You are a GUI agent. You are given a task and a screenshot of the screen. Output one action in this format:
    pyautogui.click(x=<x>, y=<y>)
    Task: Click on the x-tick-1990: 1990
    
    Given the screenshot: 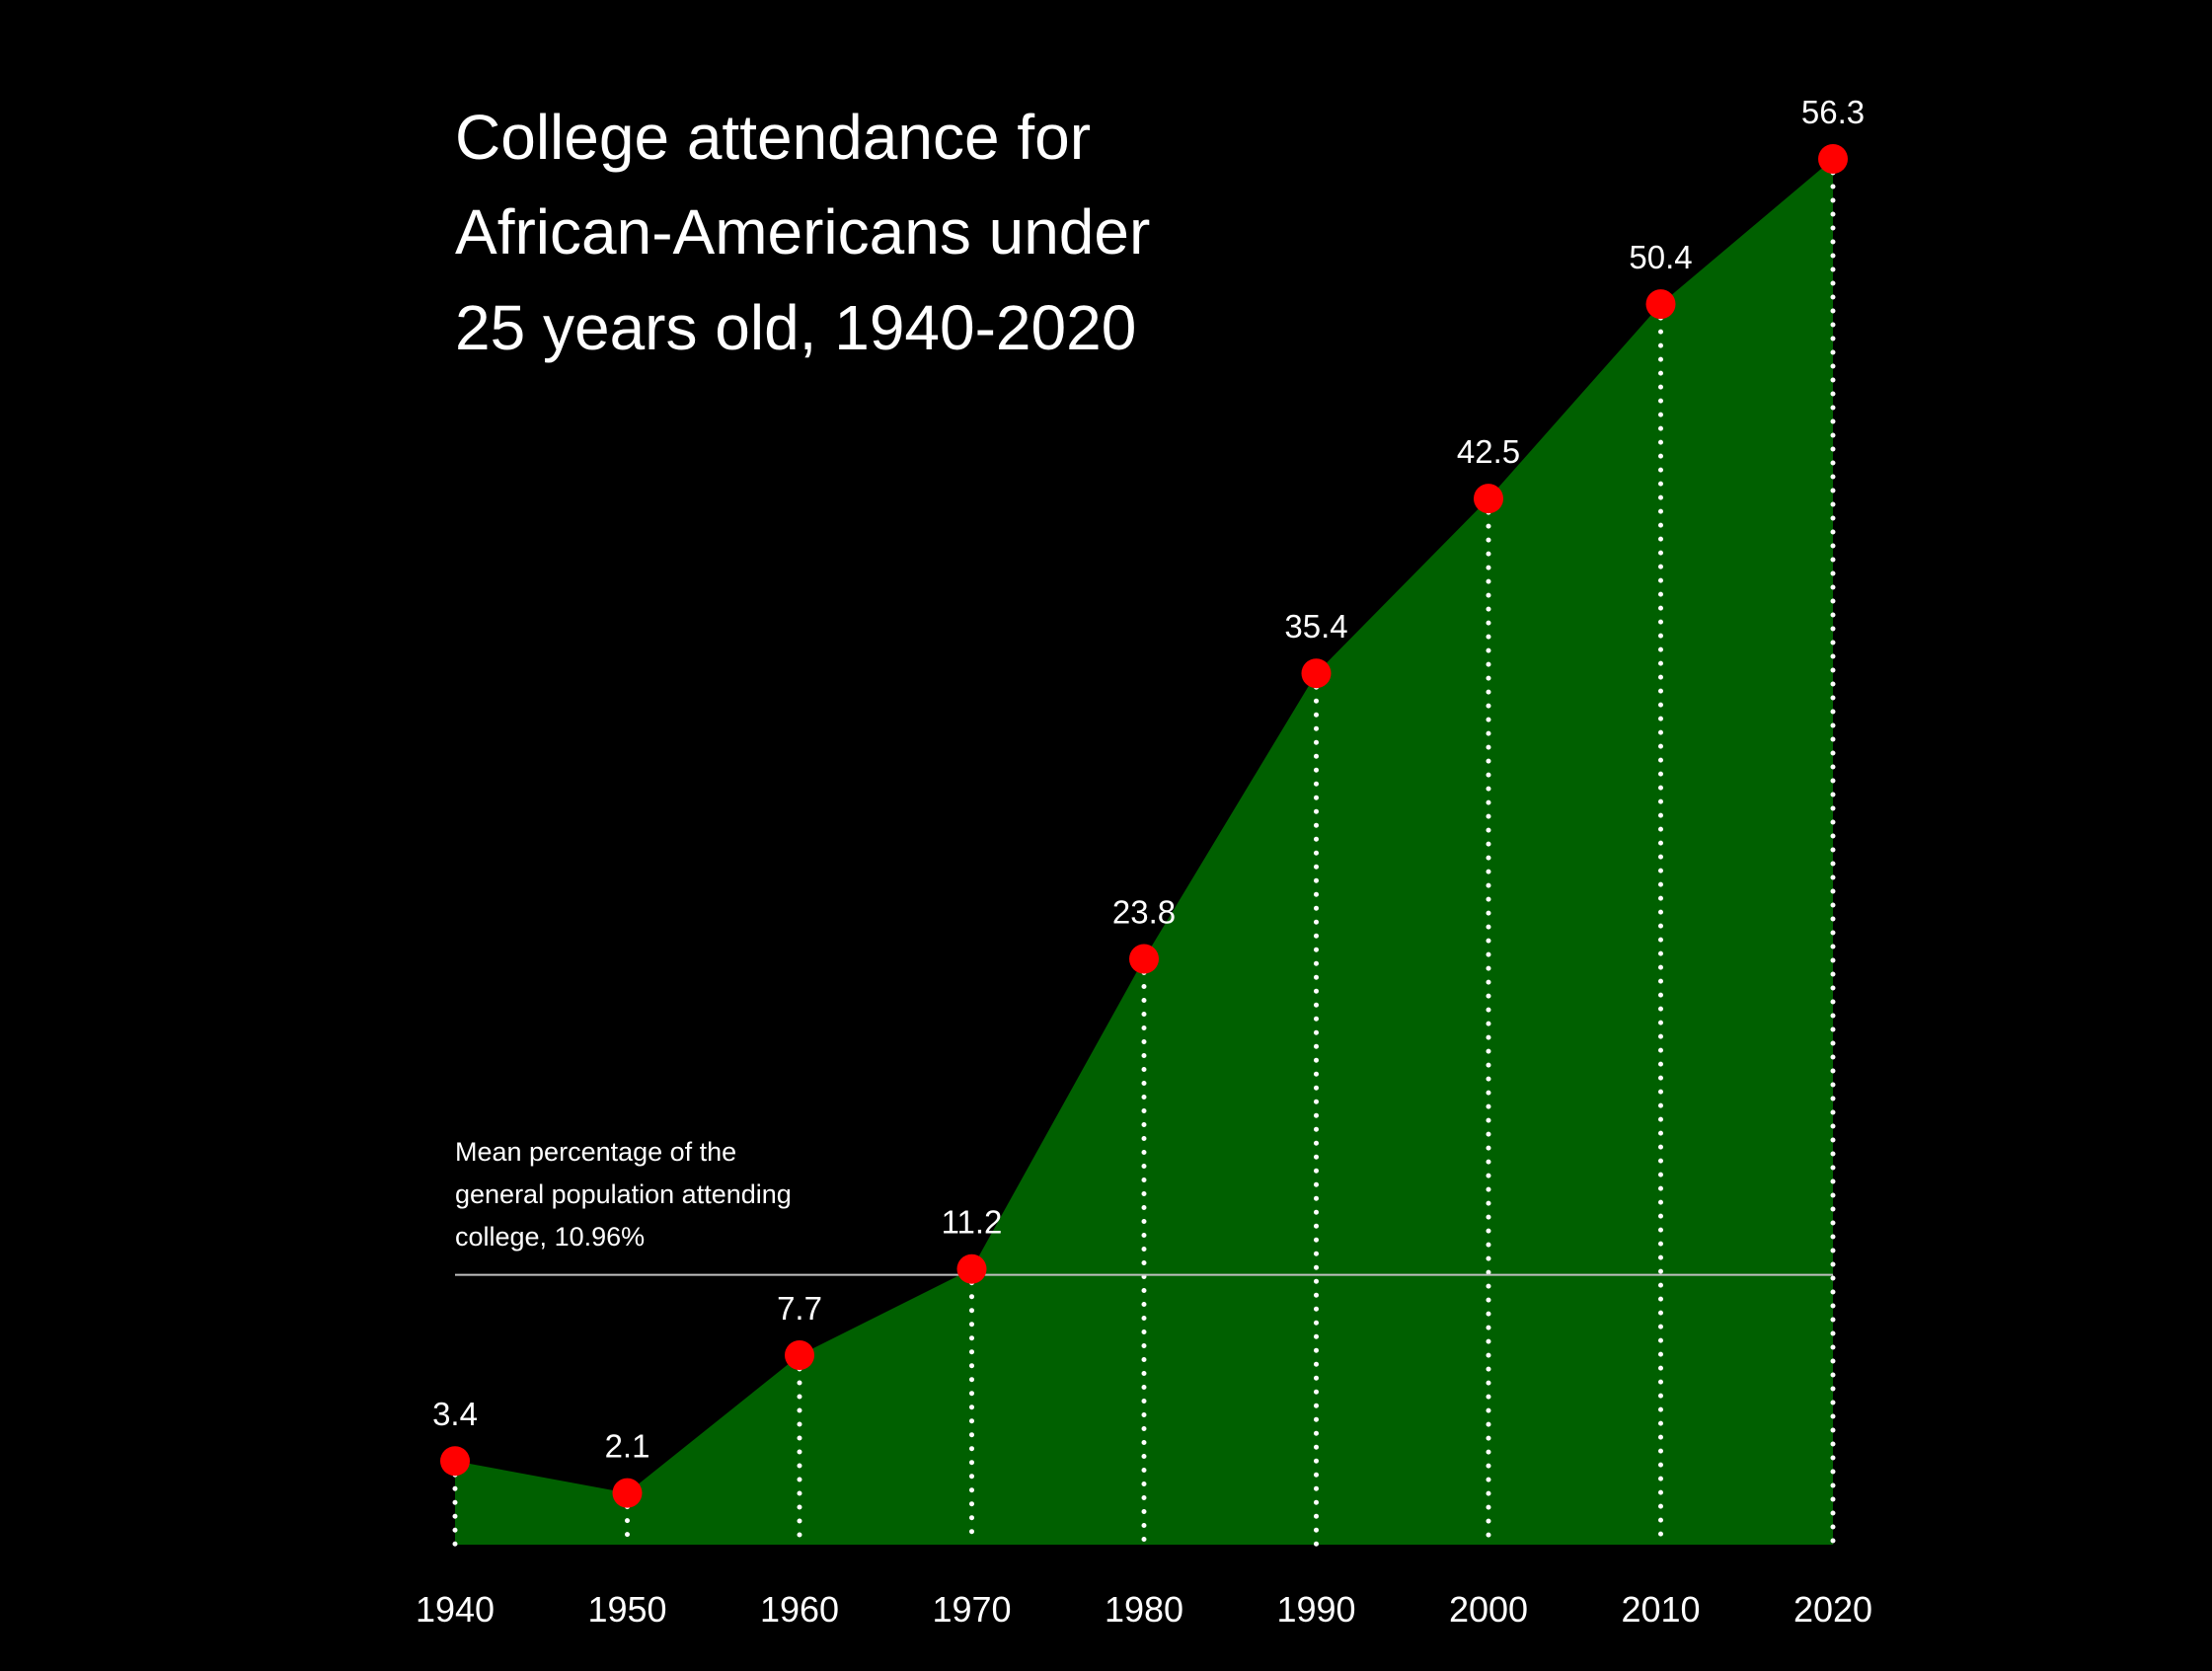 What is the action you would take?
    pyautogui.click(x=1315, y=1609)
    